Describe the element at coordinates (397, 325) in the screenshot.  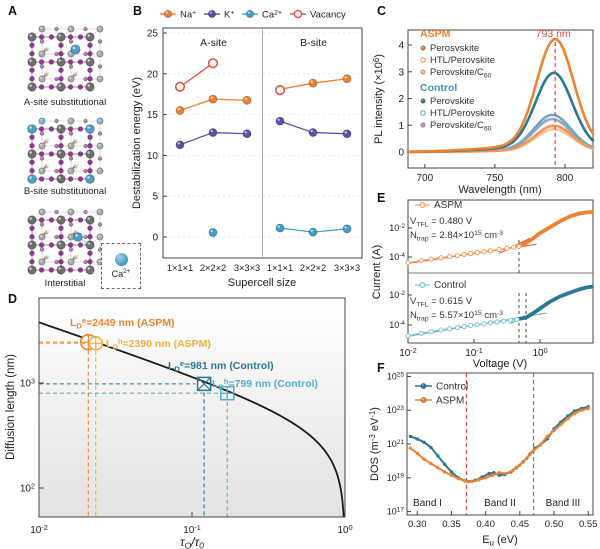
I see `e-ytick: 10⁻⁴` at that location.